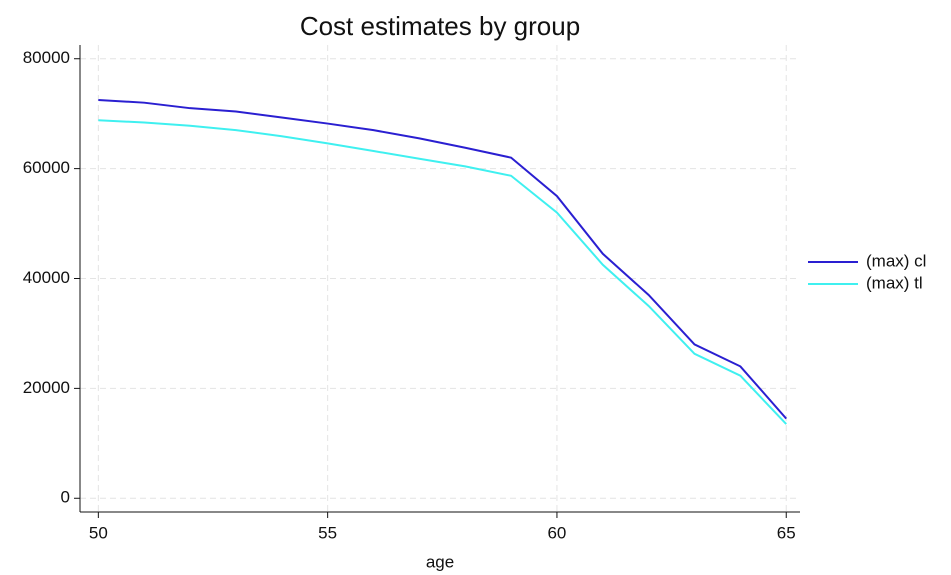 This screenshot has width=951, height=575. Describe the element at coordinates (556, 532) in the screenshot. I see `x-tick-label: 60` at that location.